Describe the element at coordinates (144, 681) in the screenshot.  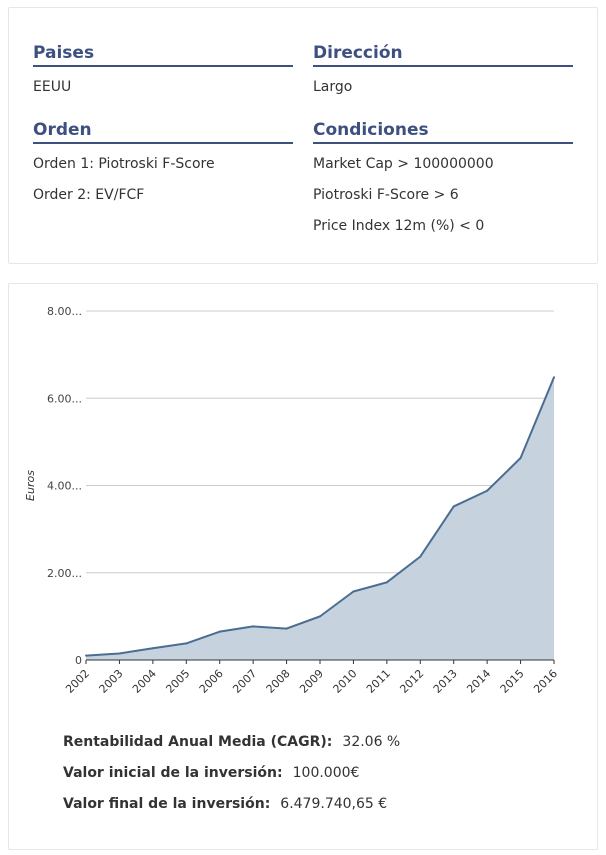
I see `x-tick-label: 2004` at that location.